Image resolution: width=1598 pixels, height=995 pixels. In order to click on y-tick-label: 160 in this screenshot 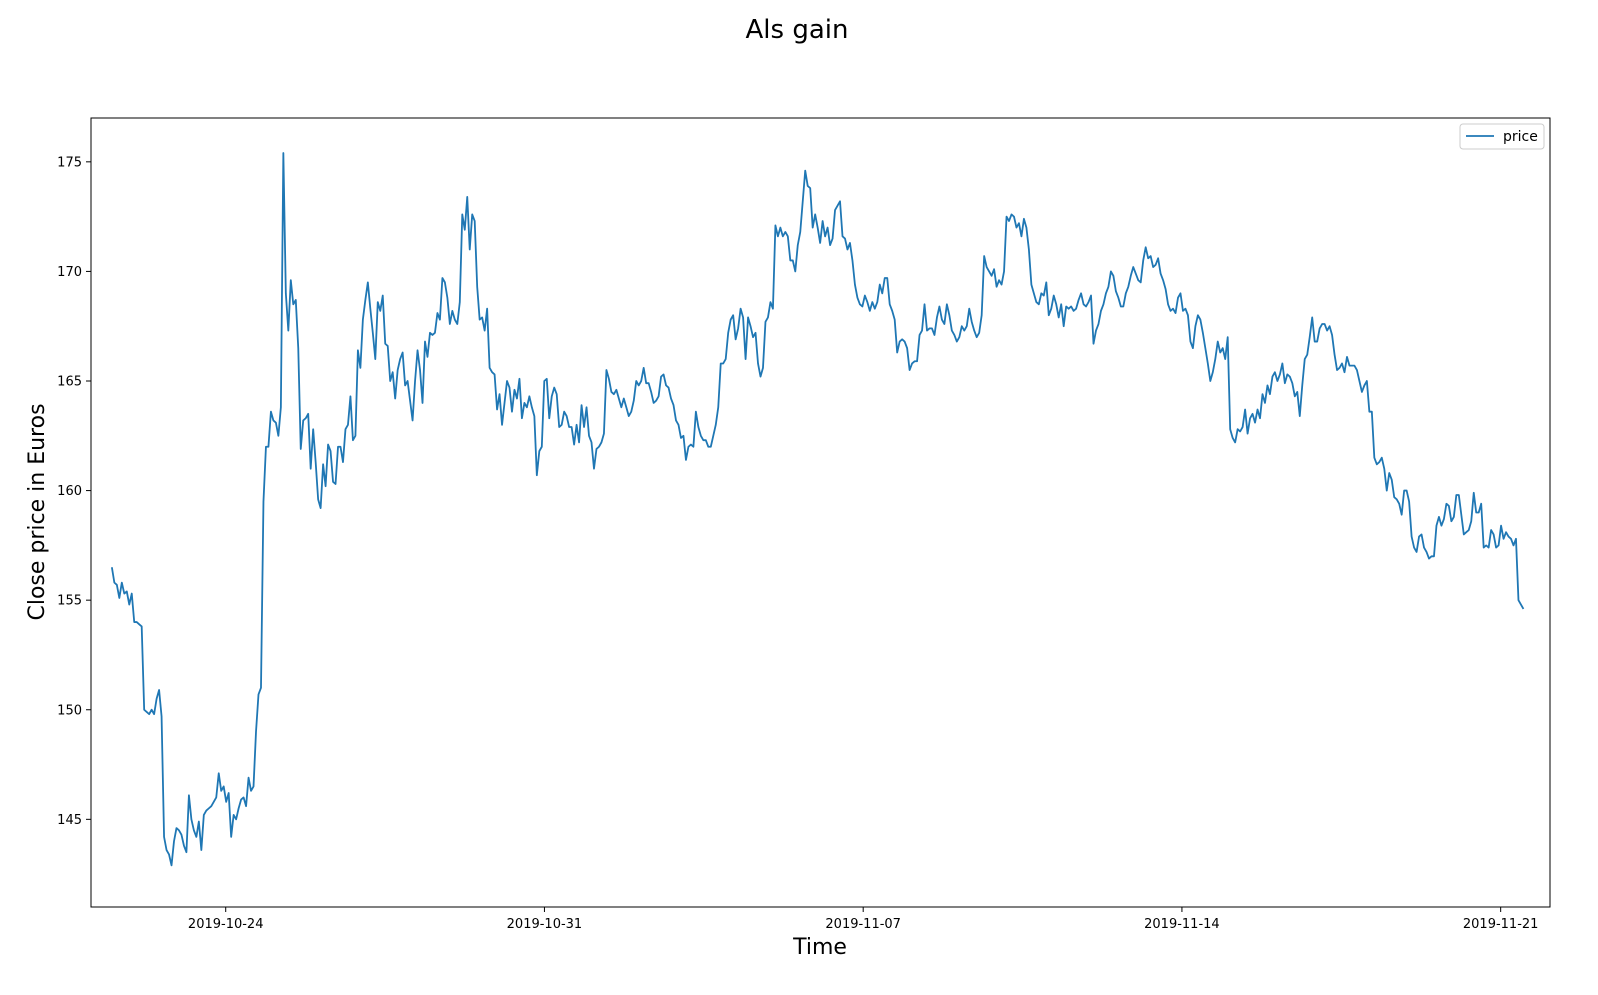, I will do `click(69, 491)`.